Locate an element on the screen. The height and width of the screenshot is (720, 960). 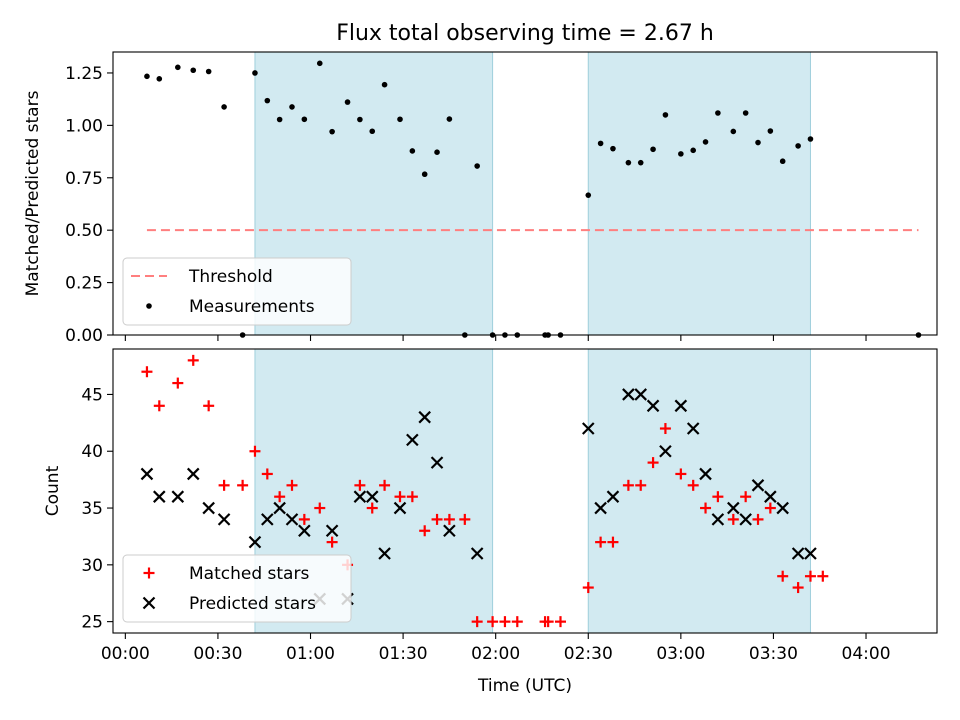
y-tick-label: 40 is located at coordinates (92, 452).